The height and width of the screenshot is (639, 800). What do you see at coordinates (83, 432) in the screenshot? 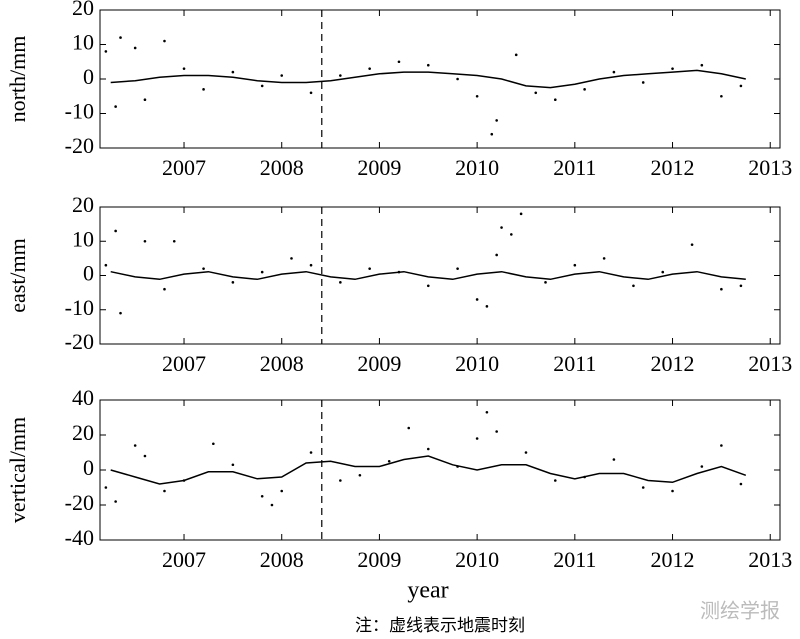
I see `y-tick-label: 20` at bounding box center [83, 432].